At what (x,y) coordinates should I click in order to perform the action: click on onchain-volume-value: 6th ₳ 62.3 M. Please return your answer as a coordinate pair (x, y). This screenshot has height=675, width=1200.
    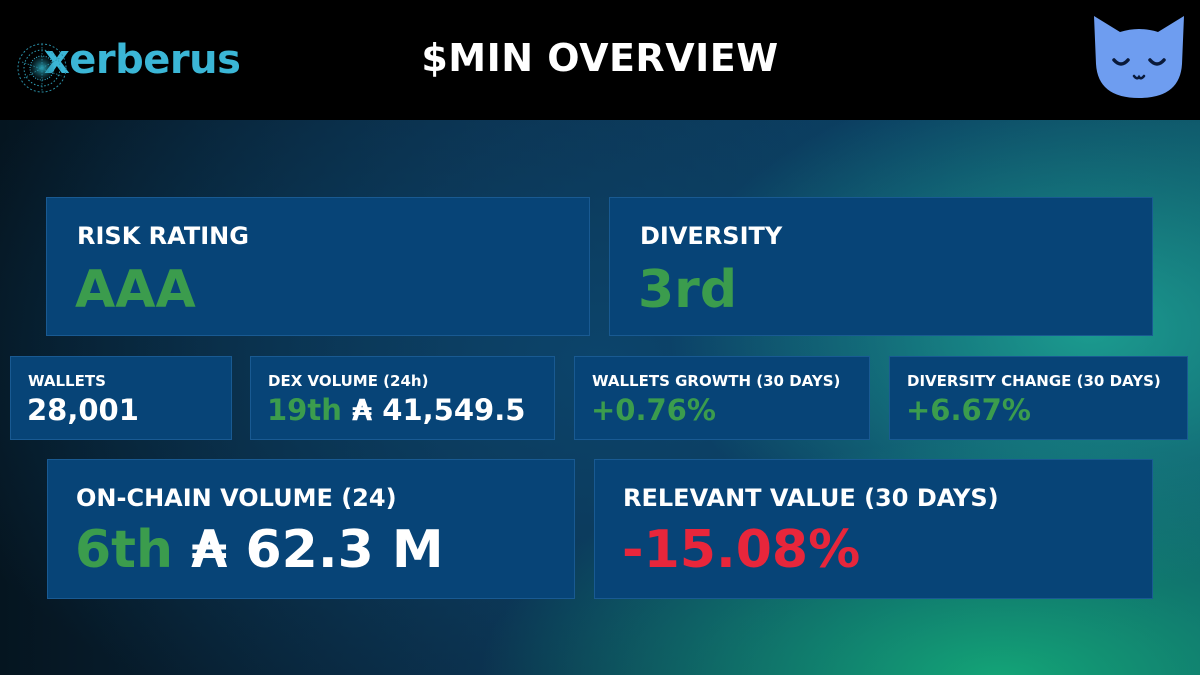
    Looking at the image, I should click on (259, 550).